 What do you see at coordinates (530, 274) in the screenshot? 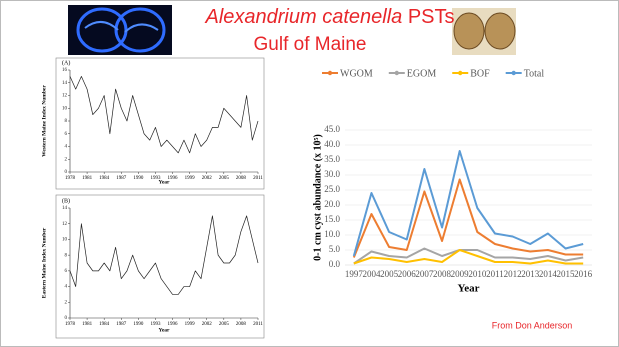
I see `x-tick-label: 2013` at bounding box center [530, 274].